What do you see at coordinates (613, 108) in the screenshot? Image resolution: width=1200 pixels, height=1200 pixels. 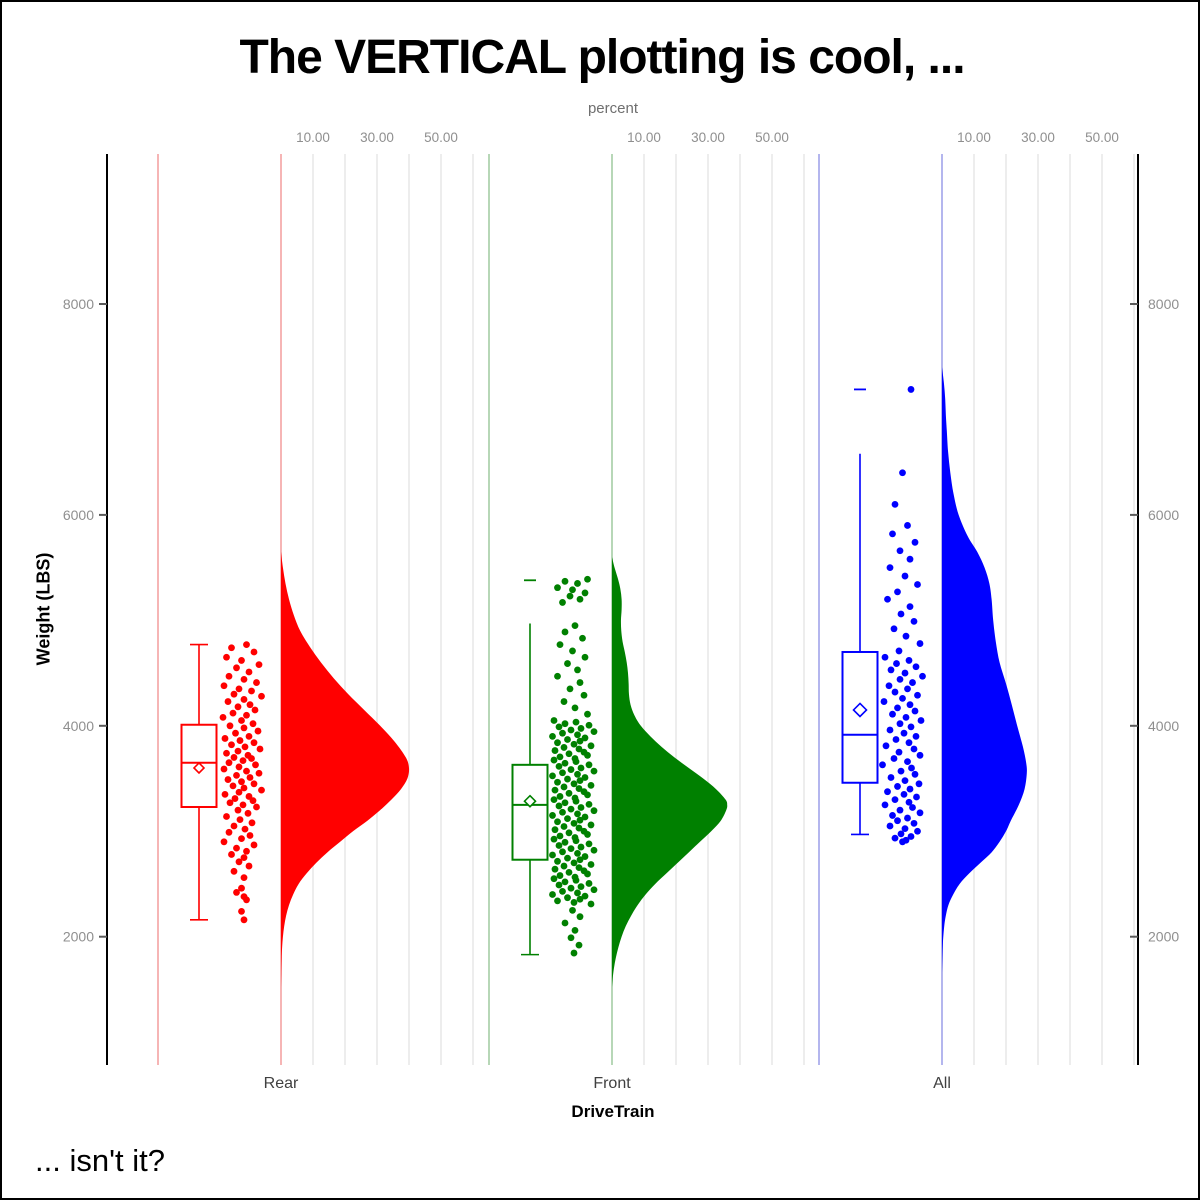 I see `top-axis-title: percent` at bounding box center [613, 108].